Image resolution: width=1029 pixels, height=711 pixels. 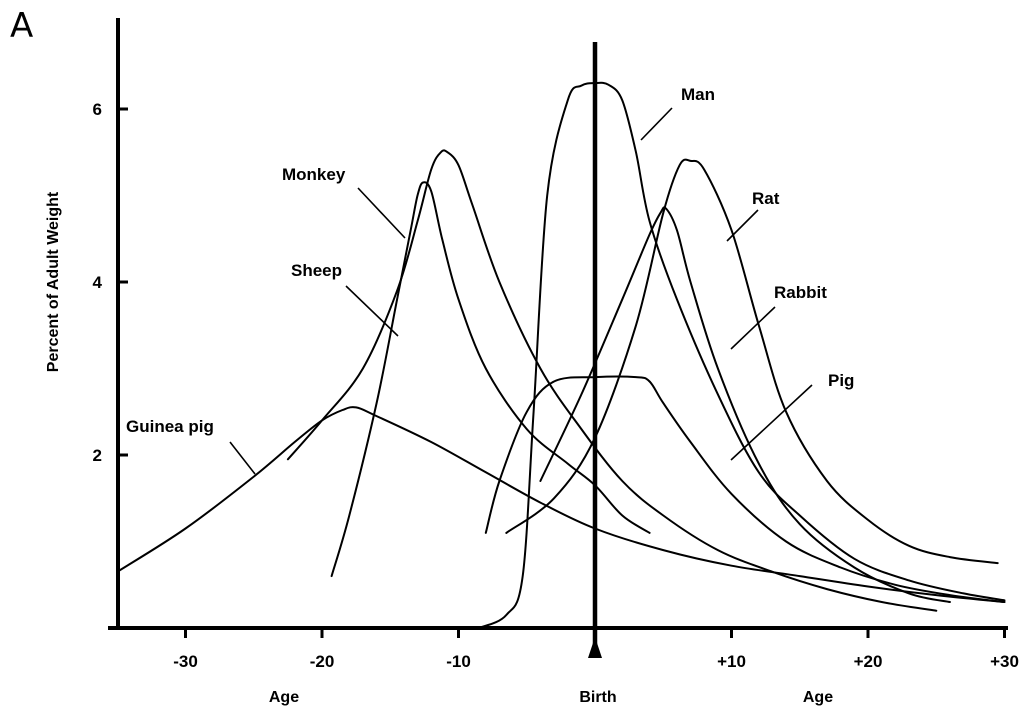 I want to click on x-ticks: -30 -20 -10 +10 +20 +30, so click(x=596, y=649).